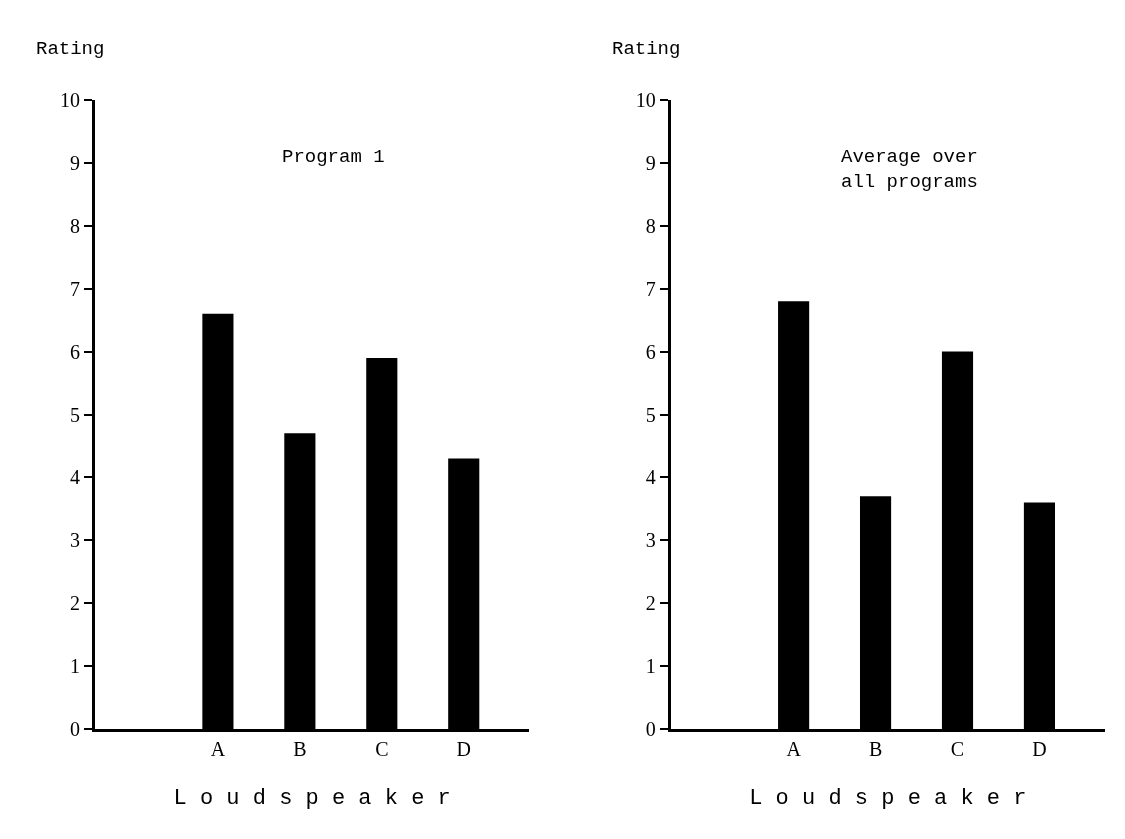 This screenshot has width=1125, height=839. What do you see at coordinates (333, 157) in the screenshot?
I see `text: Program 1` at bounding box center [333, 157].